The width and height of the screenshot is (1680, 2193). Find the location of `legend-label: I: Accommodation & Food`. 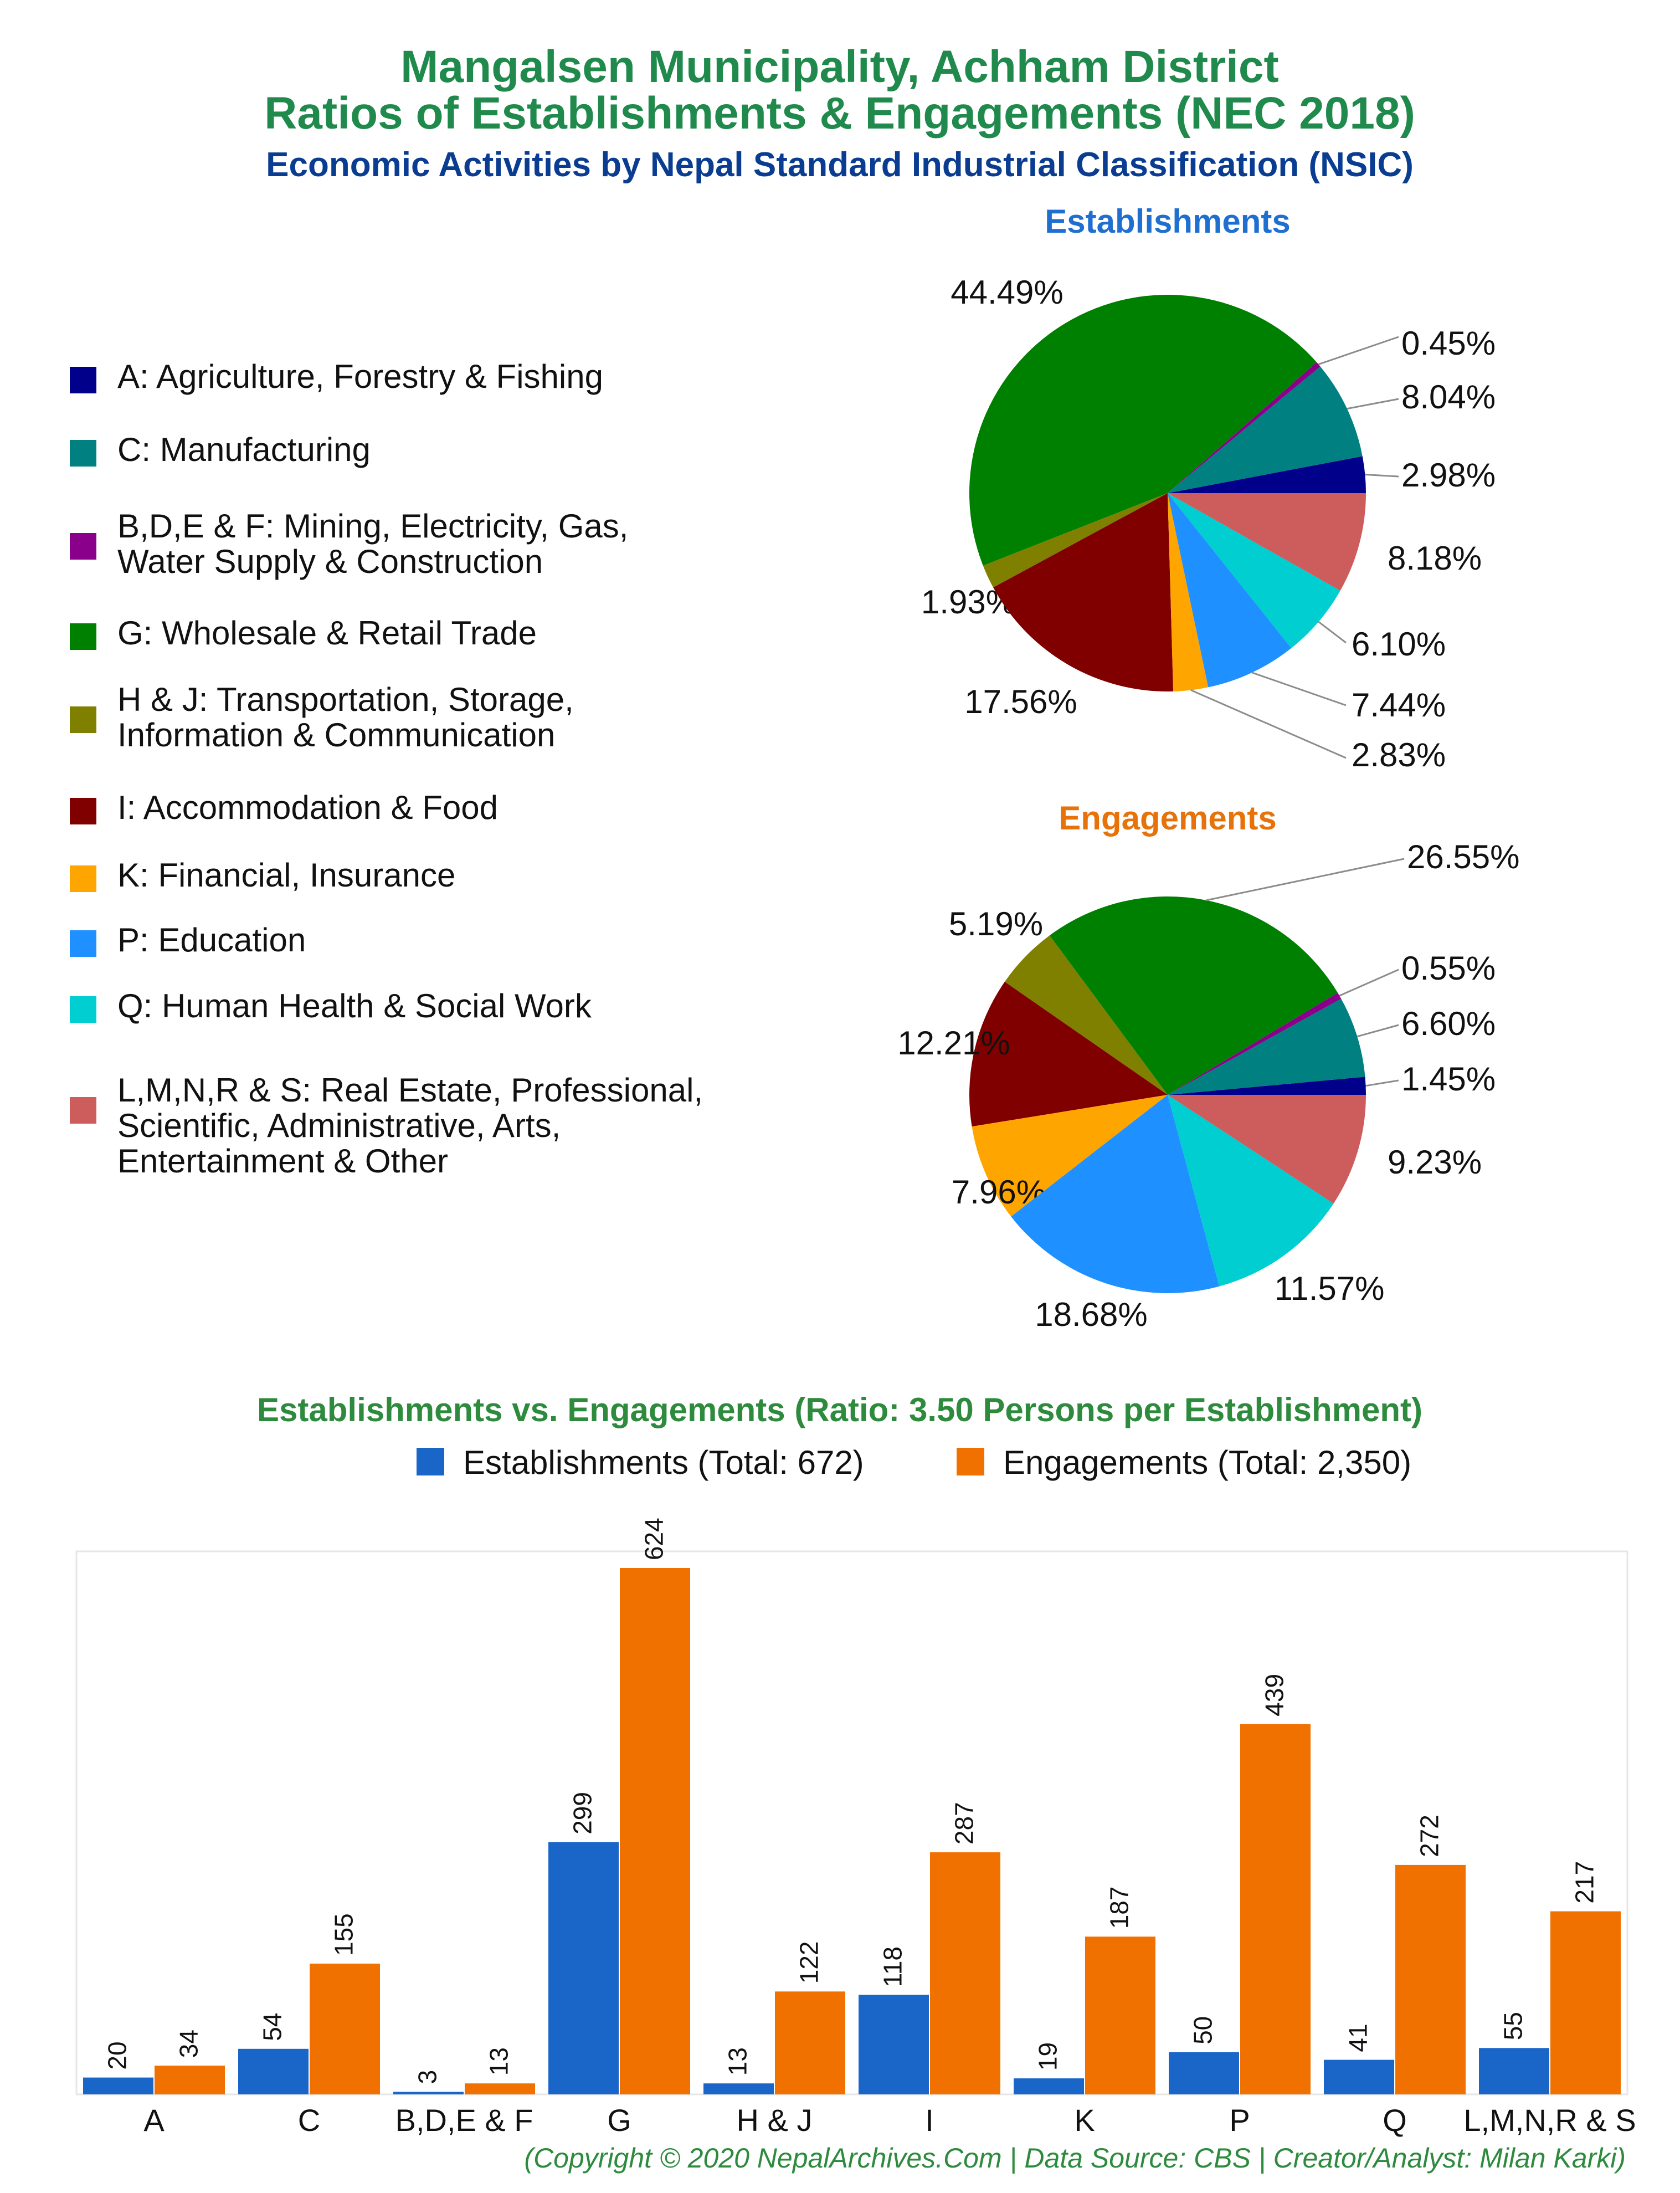

legend-label: I: Accommodation & Food is located at coordinates (307, 807).